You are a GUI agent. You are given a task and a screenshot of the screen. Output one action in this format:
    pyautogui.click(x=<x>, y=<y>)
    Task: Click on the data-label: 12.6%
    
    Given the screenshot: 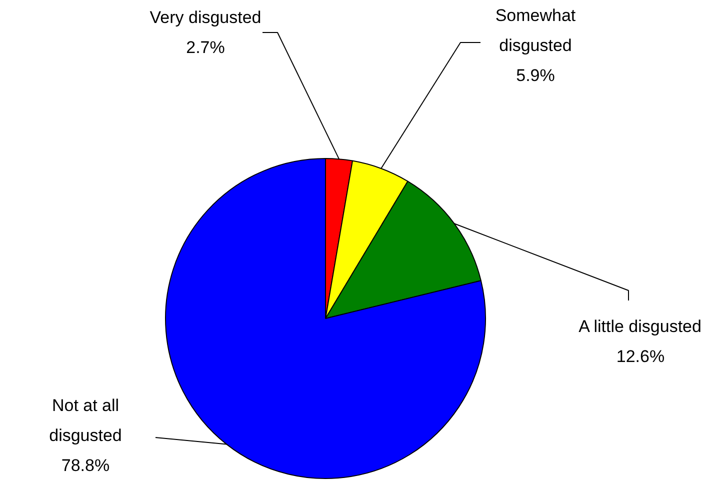 What is the action you would take?
    pyautogui.click(x=640, y=356)
    